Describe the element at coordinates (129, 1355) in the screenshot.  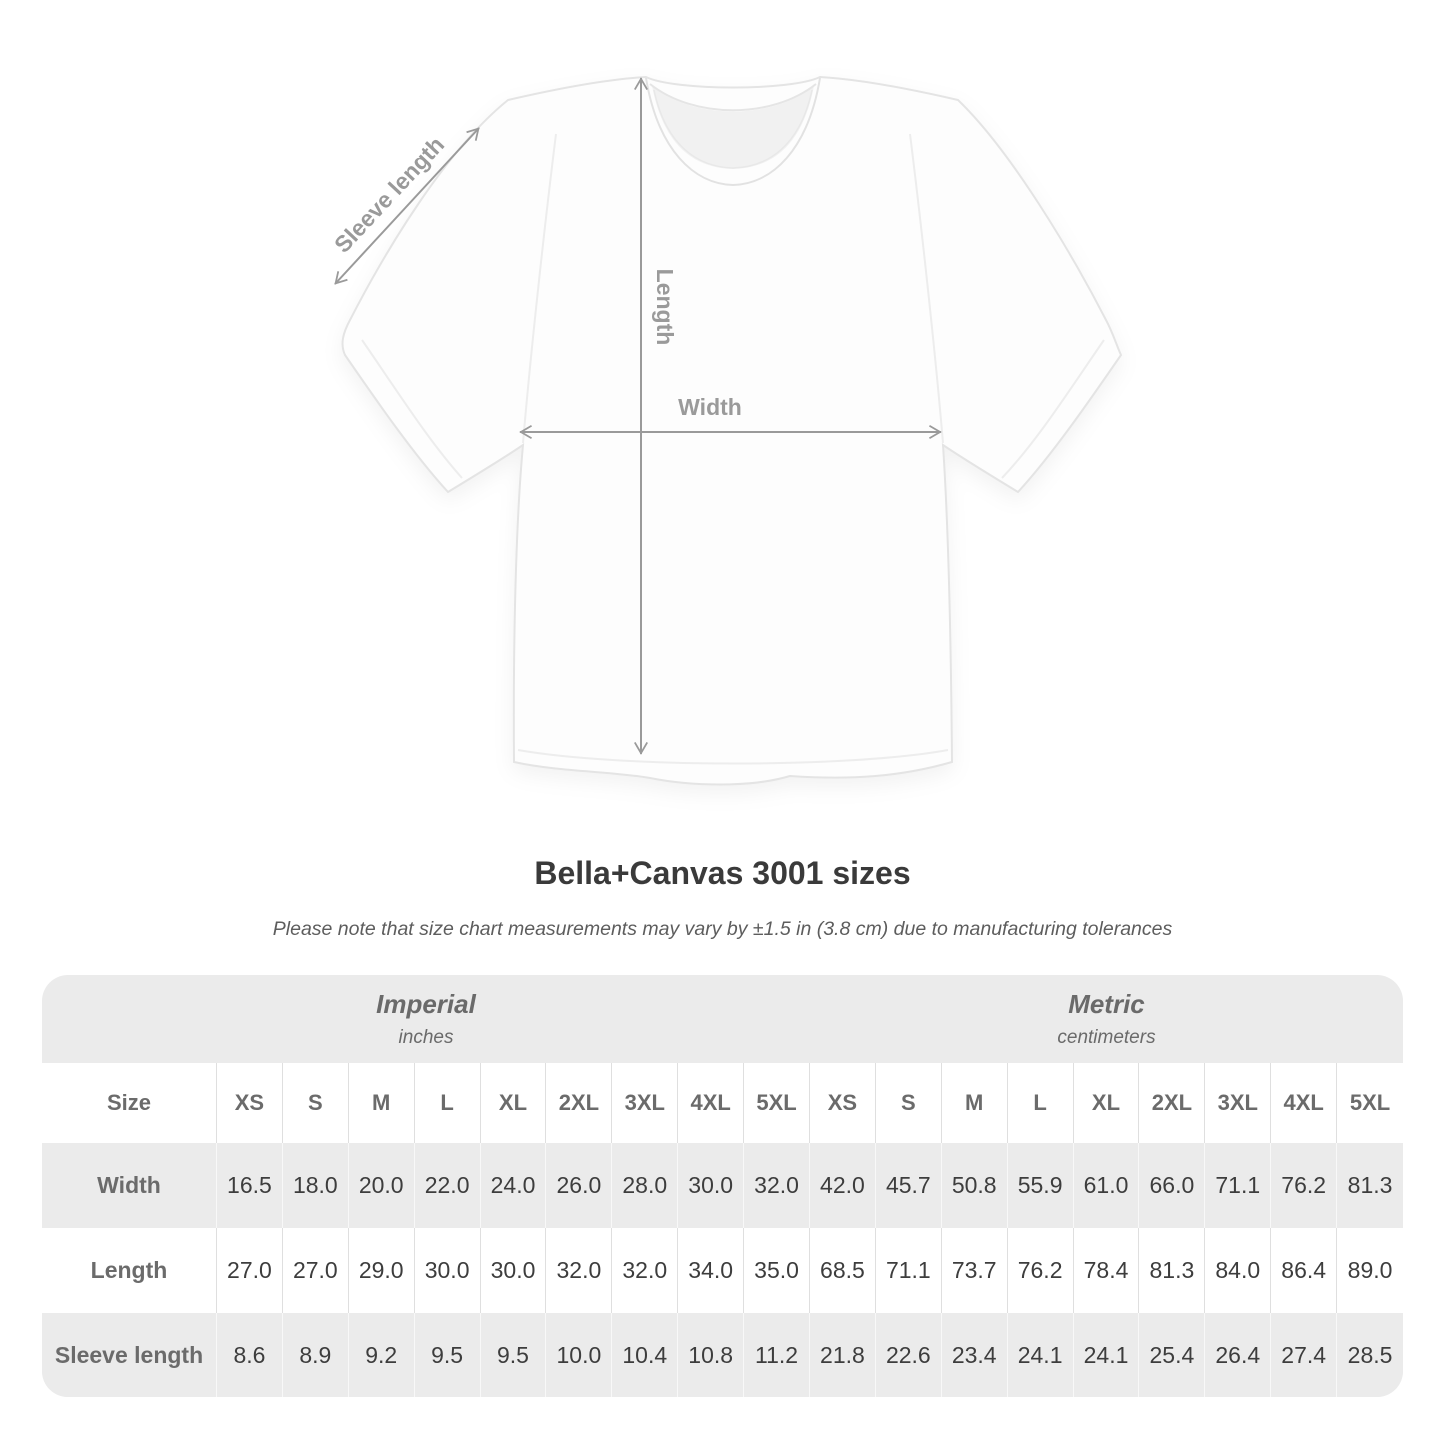
I see `row-label: Sleeve length` at that location.